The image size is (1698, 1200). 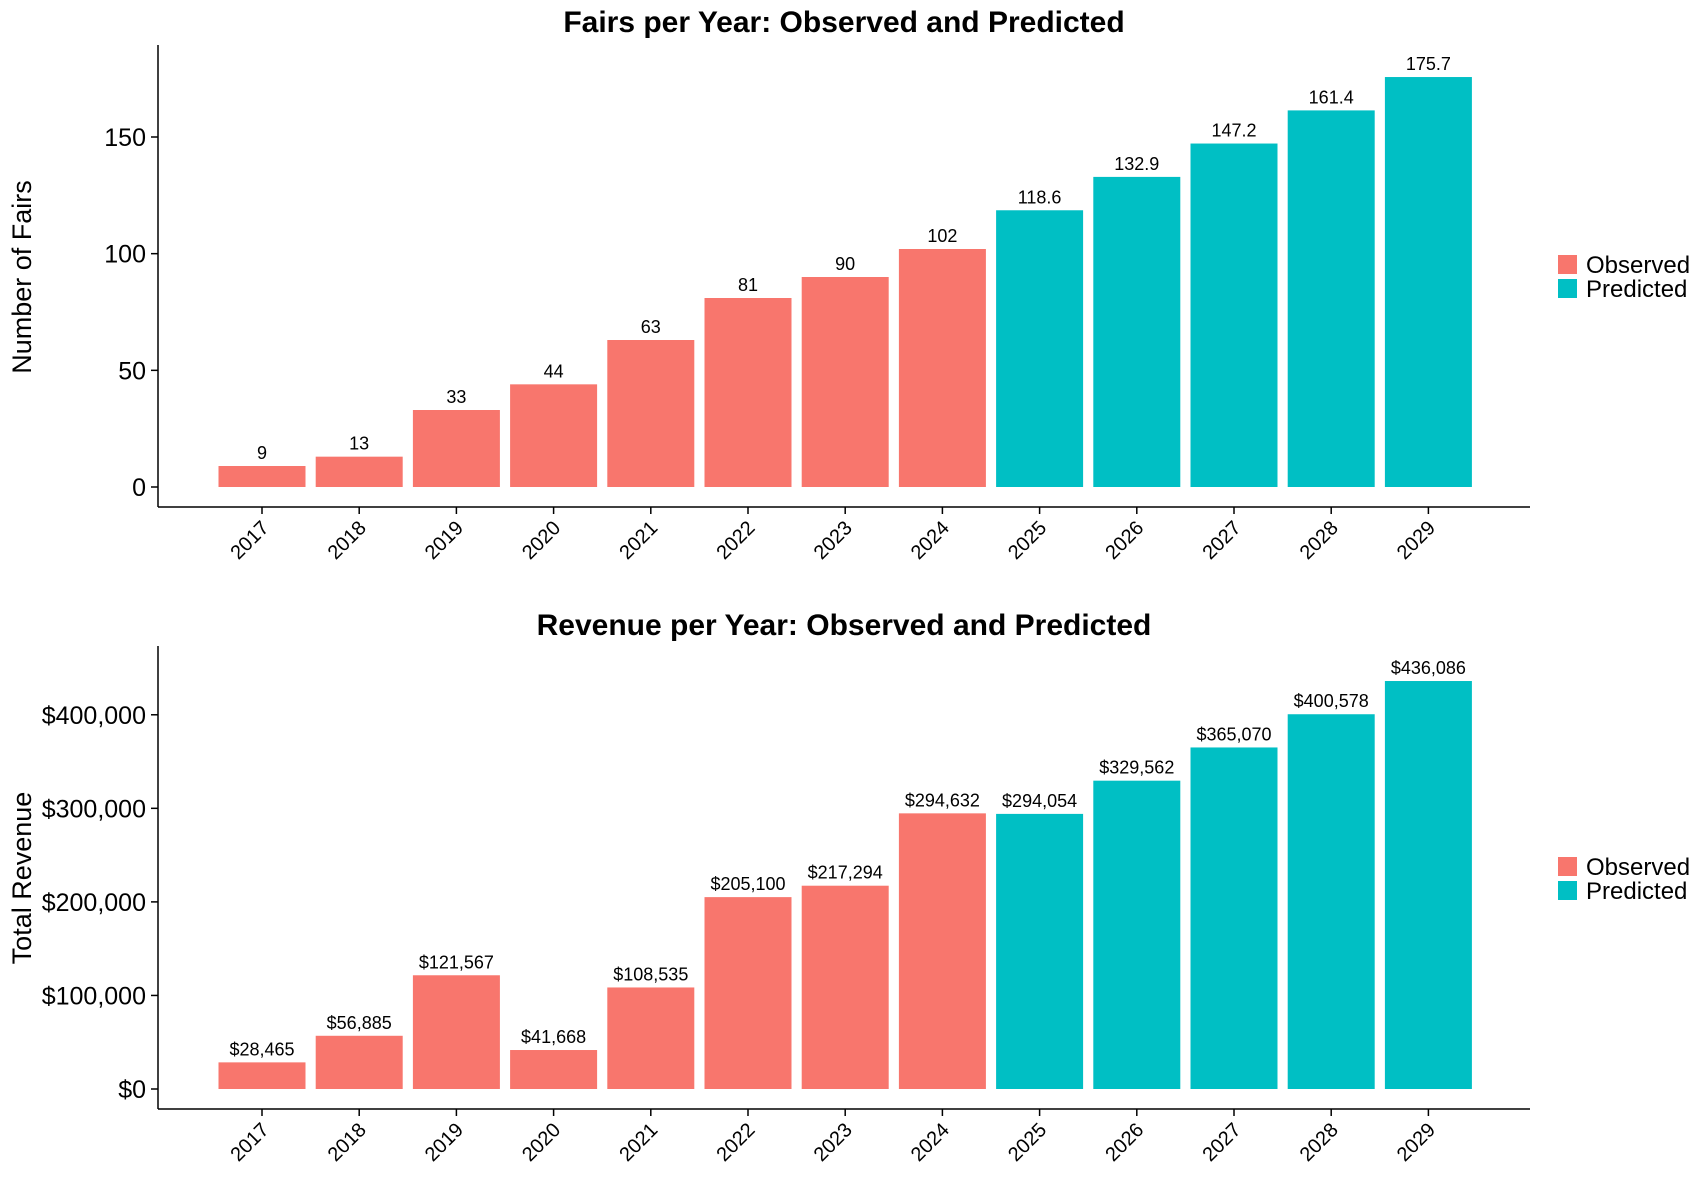 What do you see at coordinates (1636, 891) in the screenshot?
I see `revenue-legend-label-predicted: Predicted` at bounding box center [1636, 891].